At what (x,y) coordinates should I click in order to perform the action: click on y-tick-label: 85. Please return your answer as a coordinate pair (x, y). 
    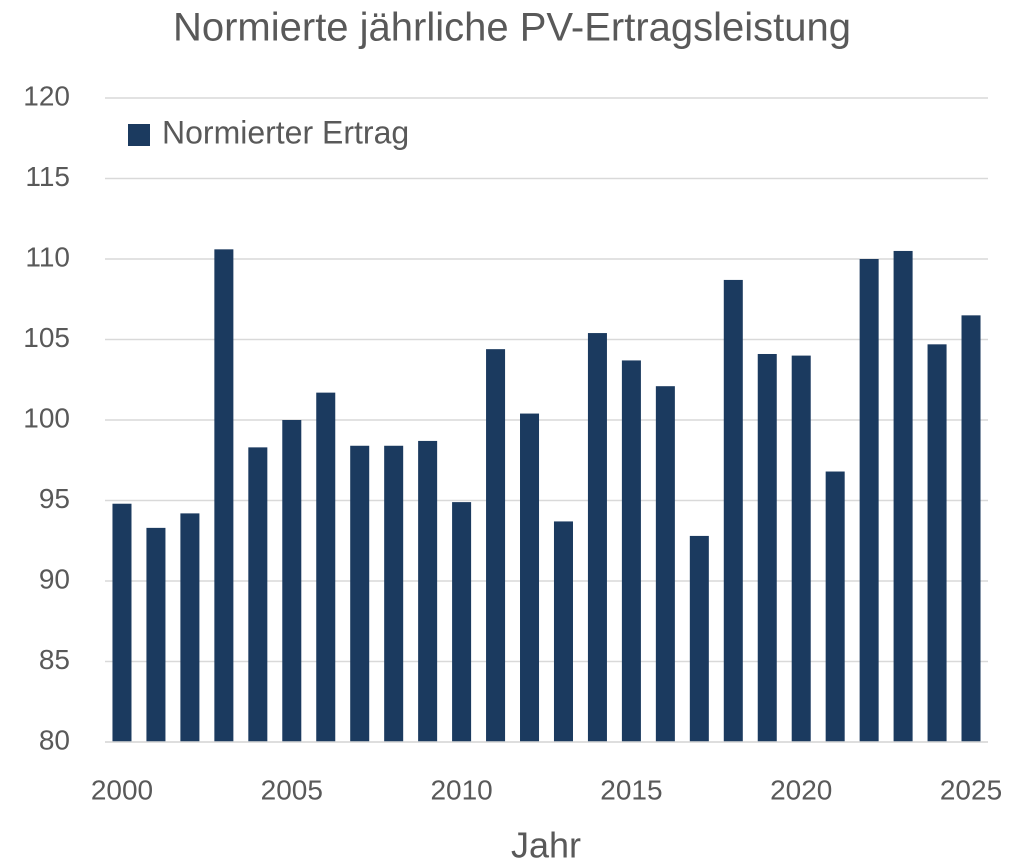
    Looking at the image, I should click on (54, 659).